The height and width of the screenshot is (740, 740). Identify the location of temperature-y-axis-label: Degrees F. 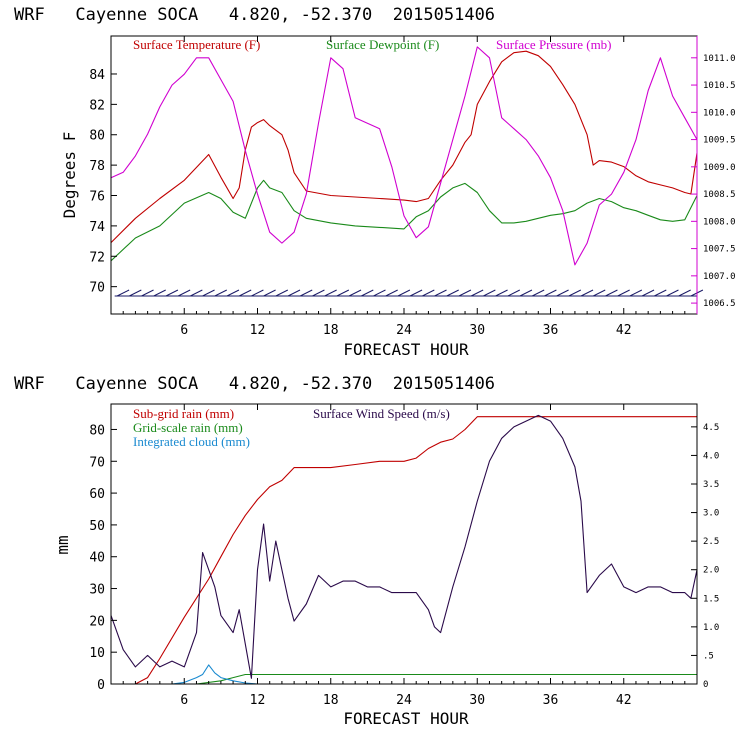
(69, 175).